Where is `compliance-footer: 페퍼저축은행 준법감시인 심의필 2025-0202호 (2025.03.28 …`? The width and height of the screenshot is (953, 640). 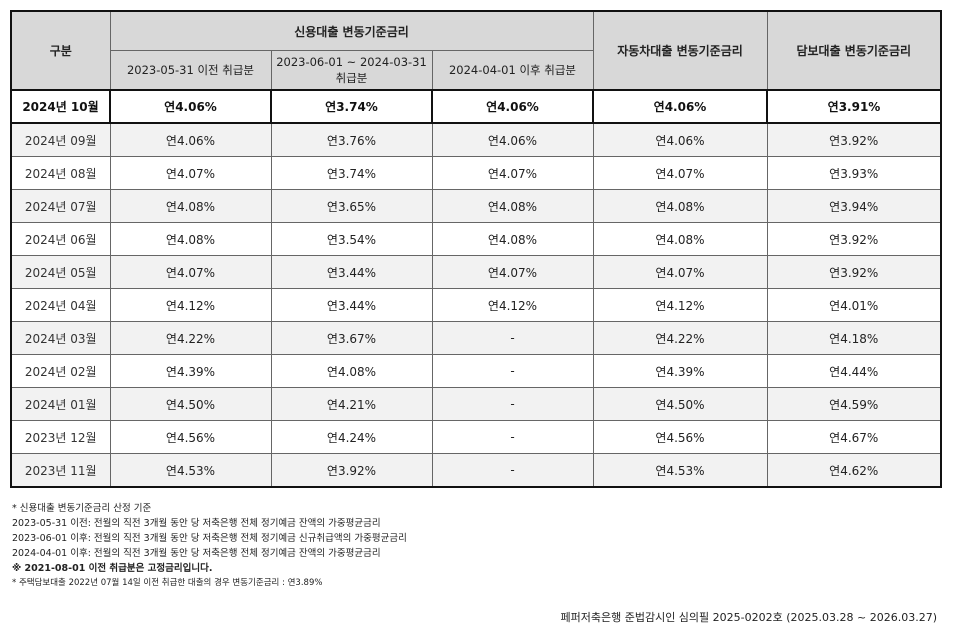 compliance-footer: 페퍼저축은행 준법감시인 심의필 2025-0202호 (2025.03.28 … is located at coordinates (749, 617).